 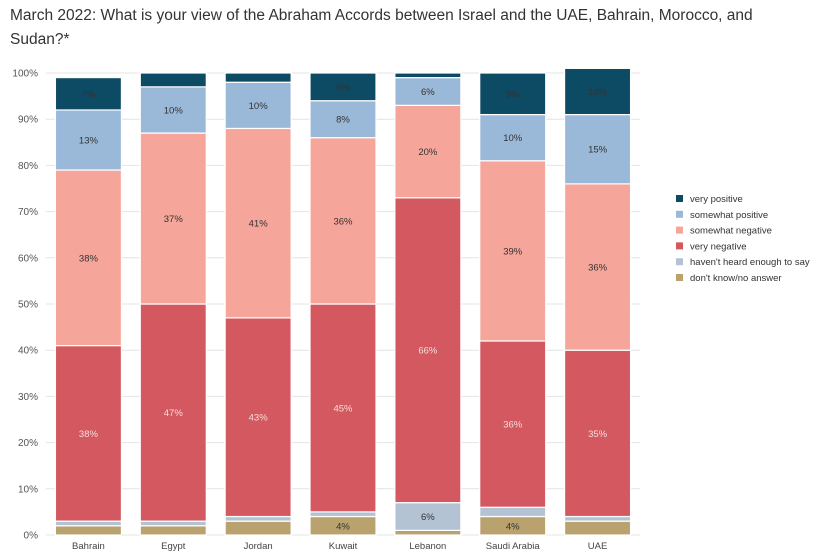 I want to click on y-tick-label: 100%, so click(x=25, y=74).